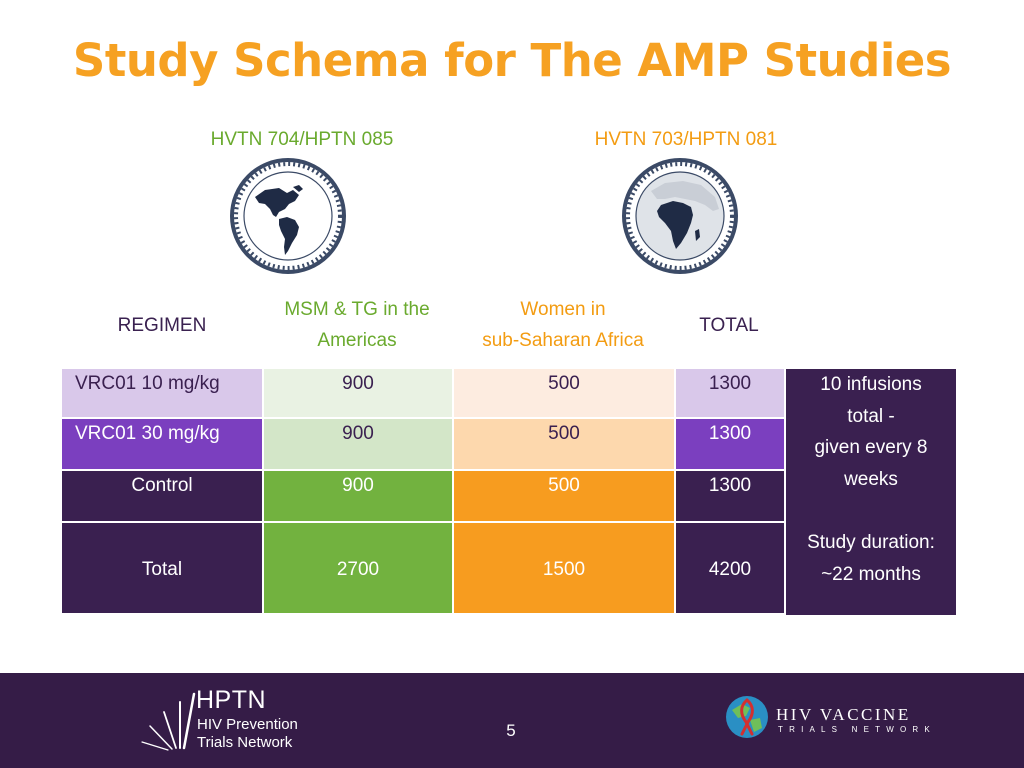 The width and height of the screenshot is (1024, 768). I want to click on header-msm-line1: MSM & TG in the, so click(357, 309).